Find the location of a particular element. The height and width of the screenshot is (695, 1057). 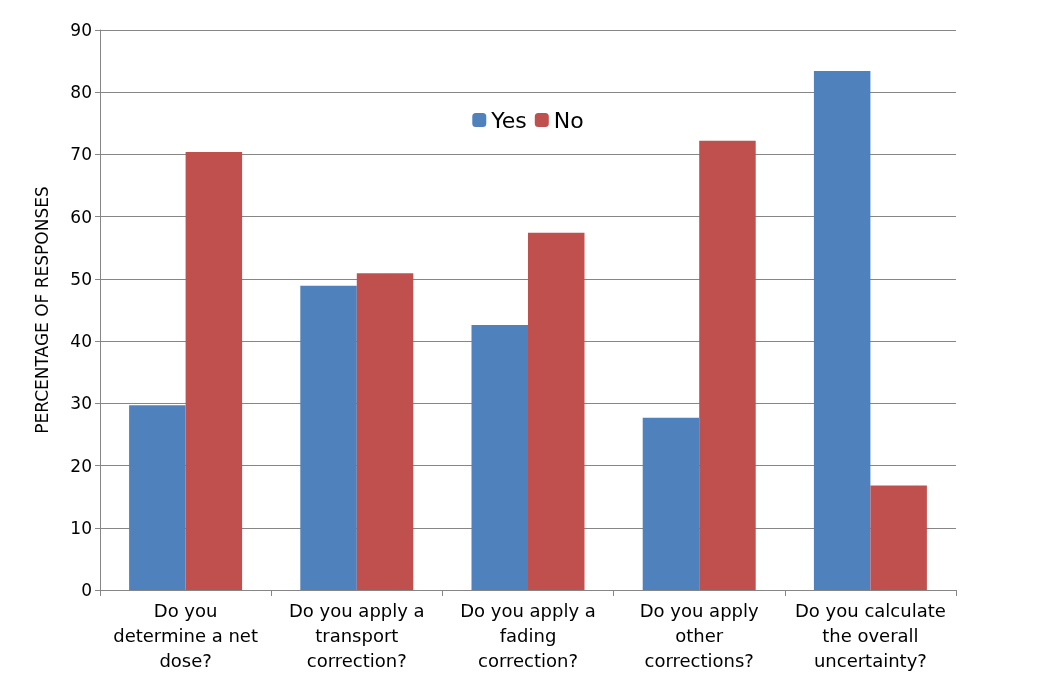

x-tick-label: Do you apply other corrections? is located at coordinates (699, 635).